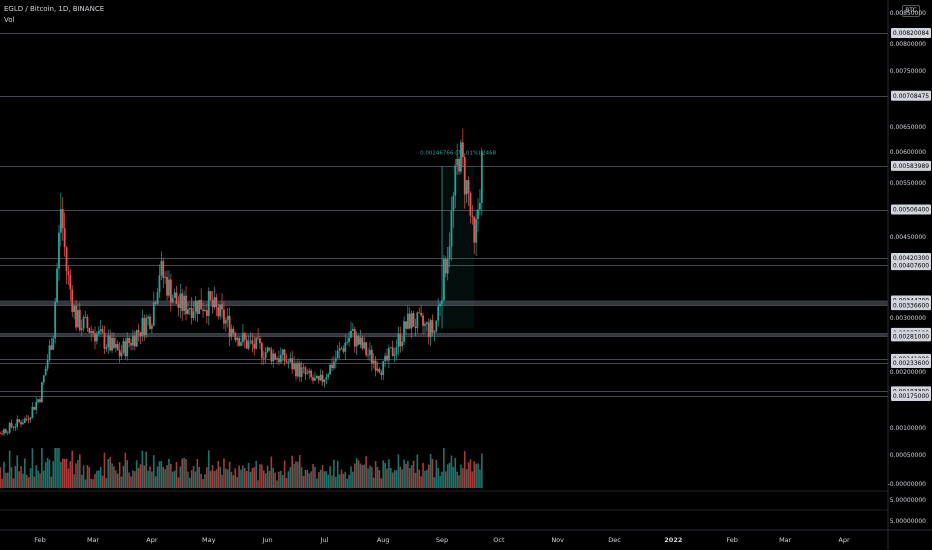 This screenshot has width=932, height=550. What do you see at coordinates (908, 521) in the screenshot?
I see `volume-tick-label: 5.00000000` at bounding box center [908, 521].